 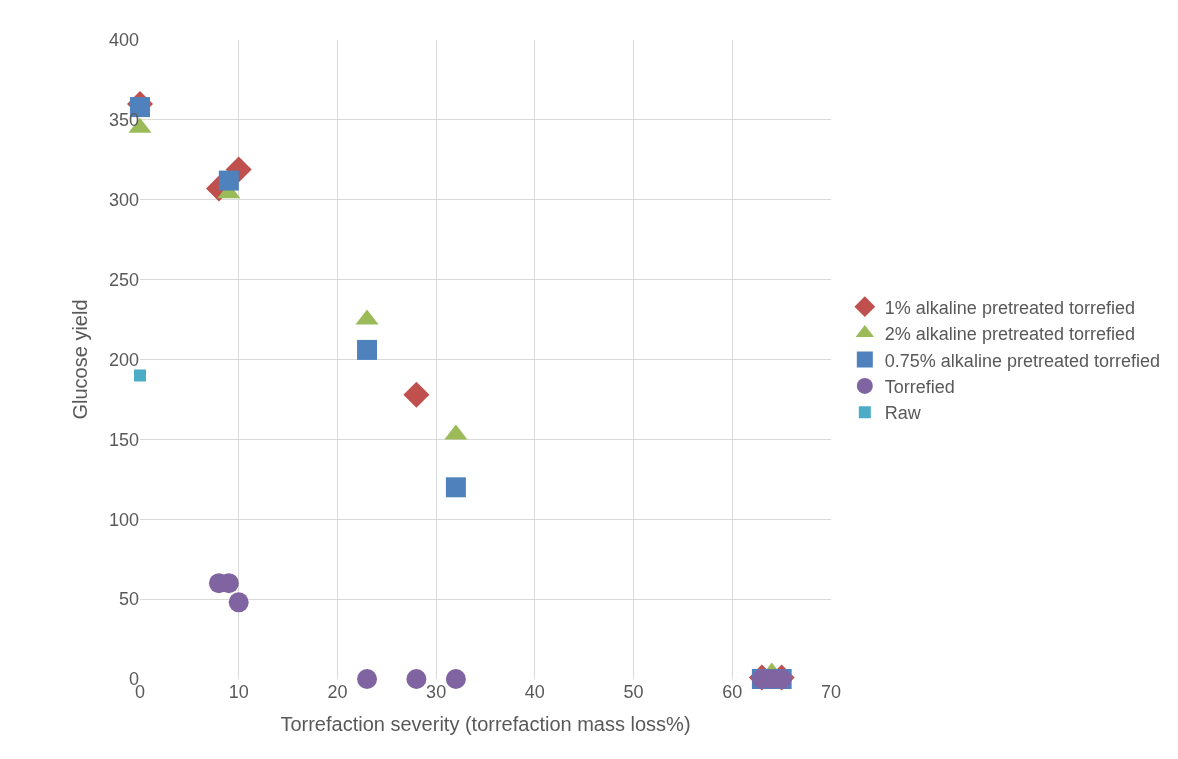 What do you see at coordinates (128, 599) in the screenshot?
I see `y-tick-label: 50` at bounding box center [128, 599].